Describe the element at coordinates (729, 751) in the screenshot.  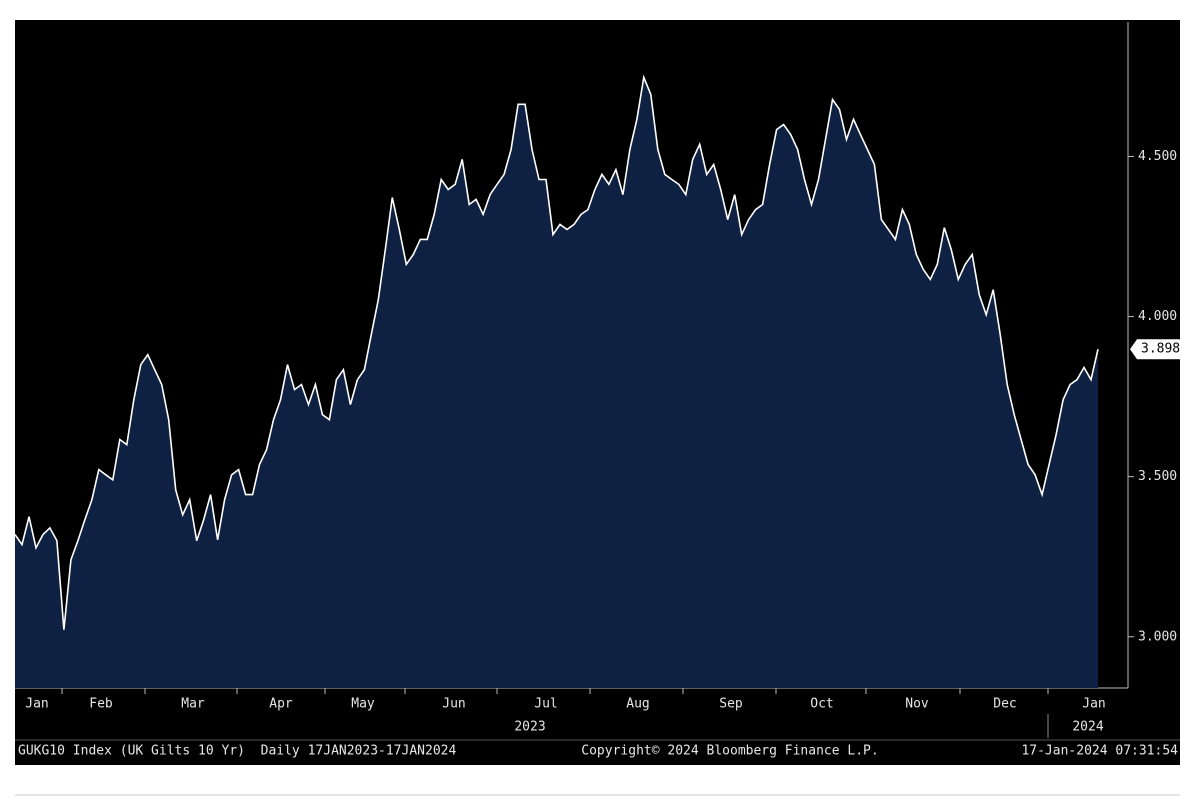
I see `footer-copyright: Copyright© 2024 Bloomberg Finance L.P.` at that location.